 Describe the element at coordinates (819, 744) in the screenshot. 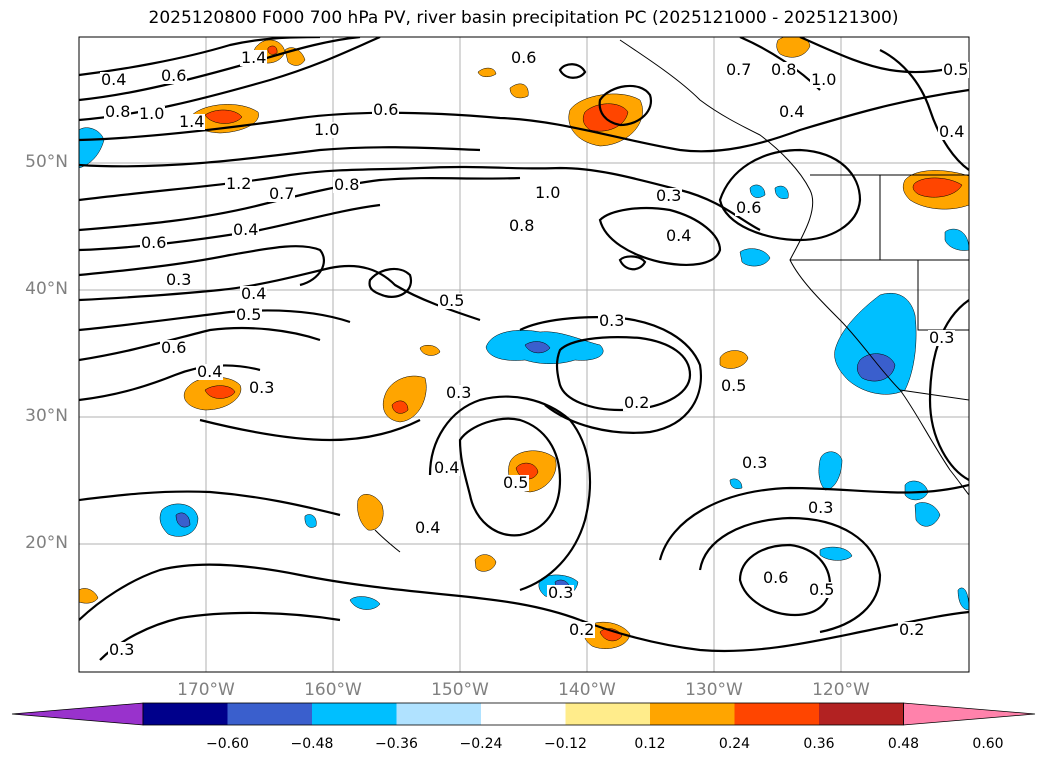

I see `colorbar-tick-label: 0.36` at that location.